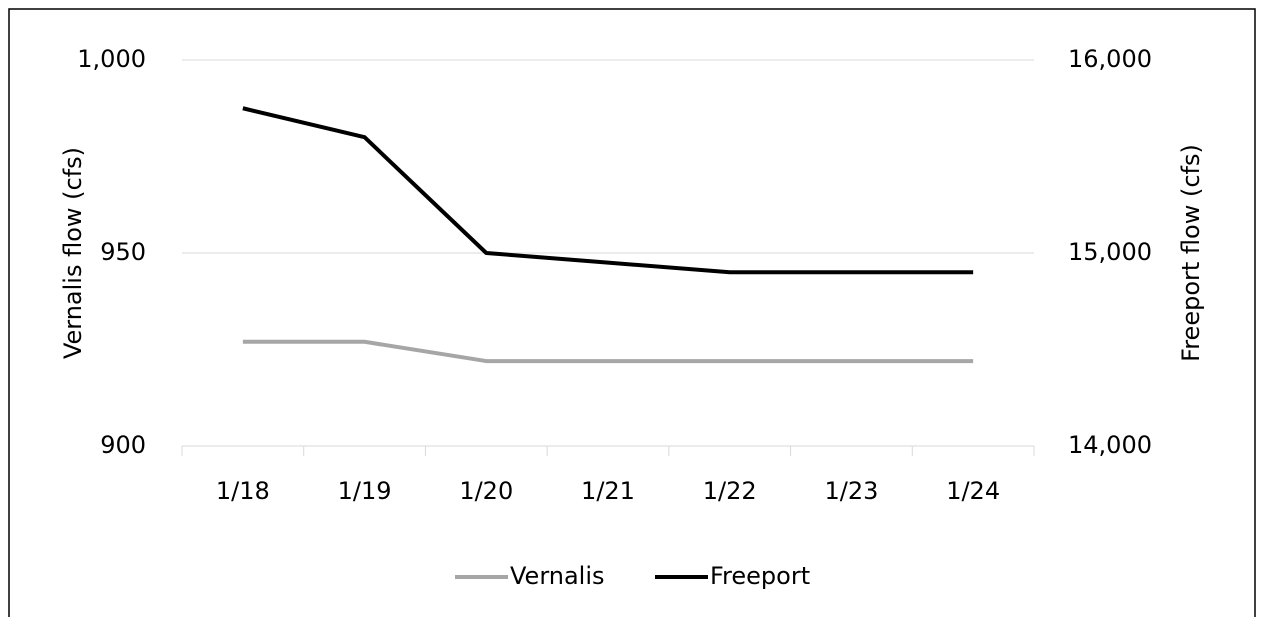  What do you see at coordinates (973, 491) in the screenshot?
I see `x-tick-label: 1/24` at bounding box center [973, 491].